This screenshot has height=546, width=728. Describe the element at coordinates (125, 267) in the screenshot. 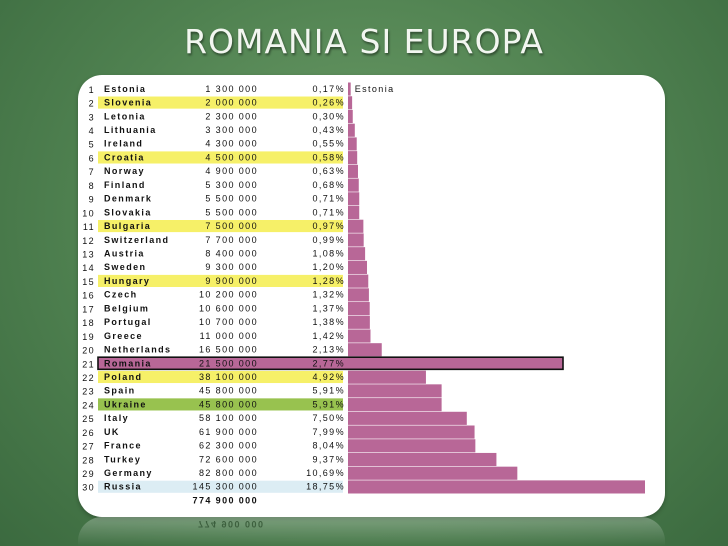

I see `country-label: Sweden` at that location.